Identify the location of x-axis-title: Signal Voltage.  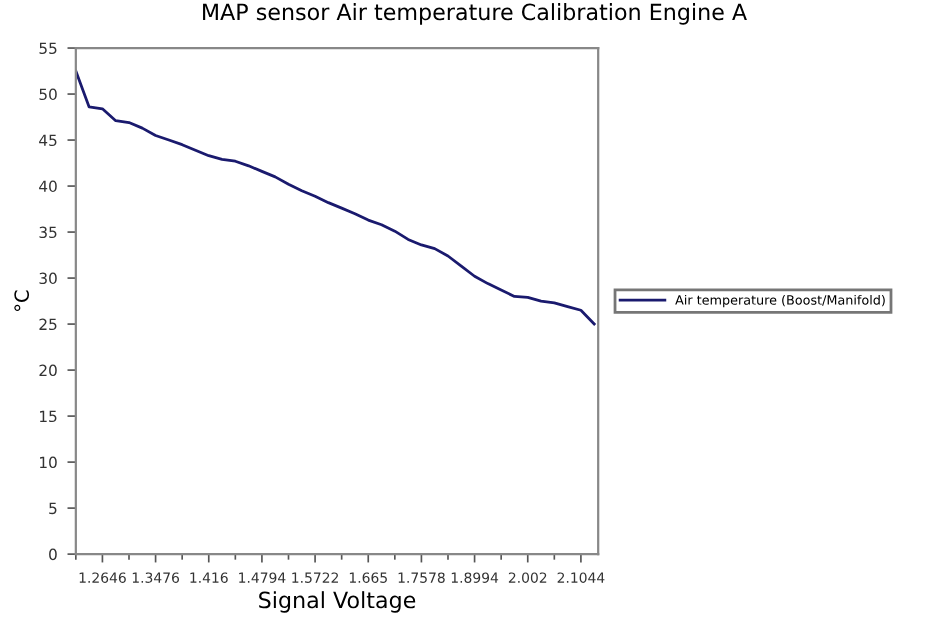
(337, 602).